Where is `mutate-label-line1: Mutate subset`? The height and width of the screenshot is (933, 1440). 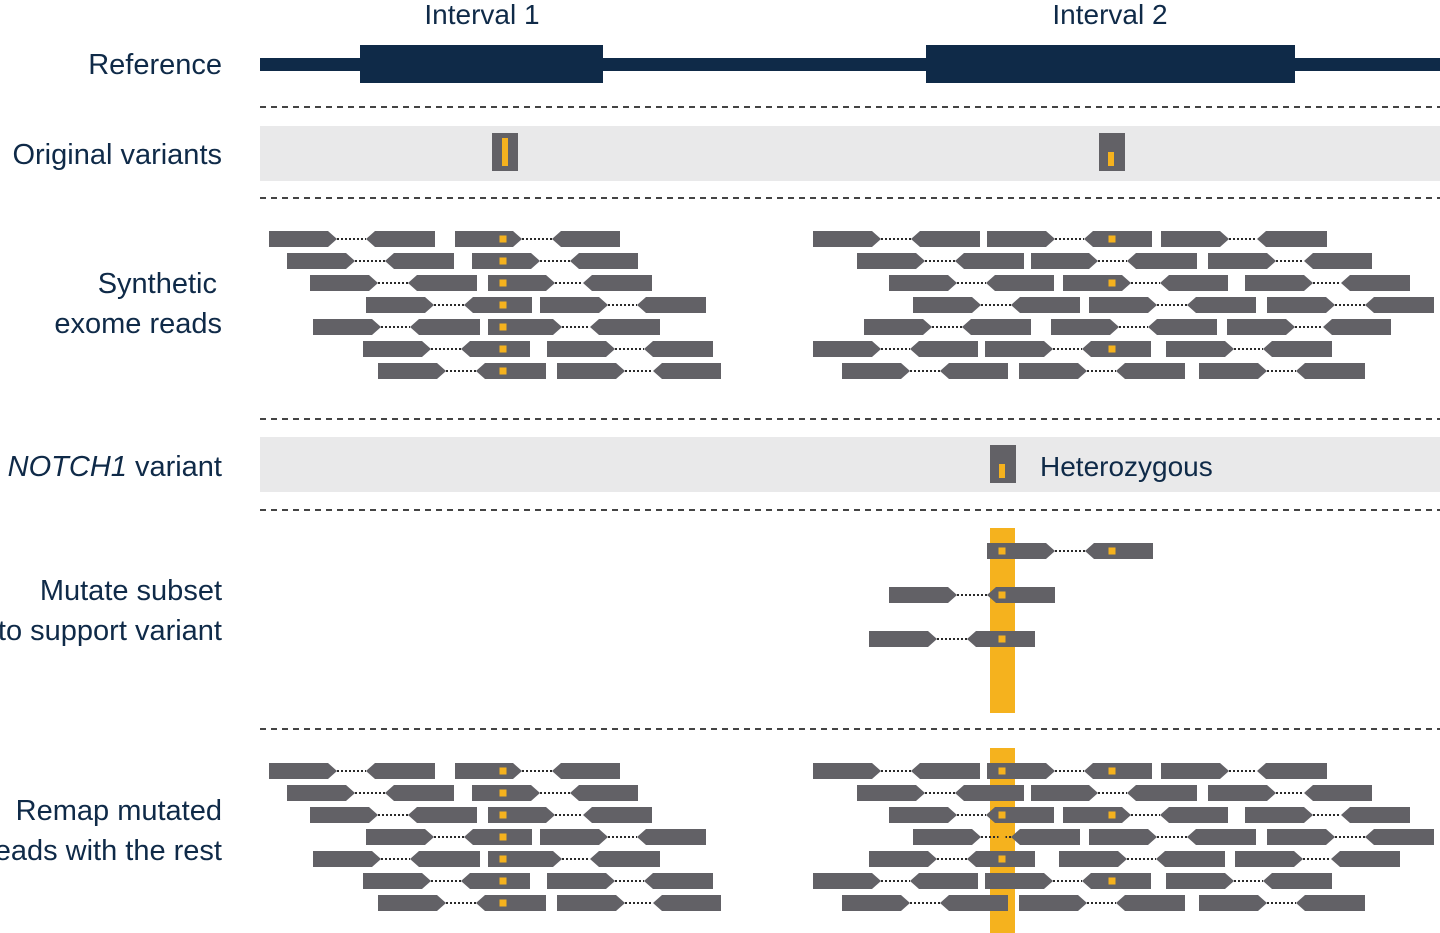
mutate-label-line1: Mutate subset is located at coordinates (131, 591).